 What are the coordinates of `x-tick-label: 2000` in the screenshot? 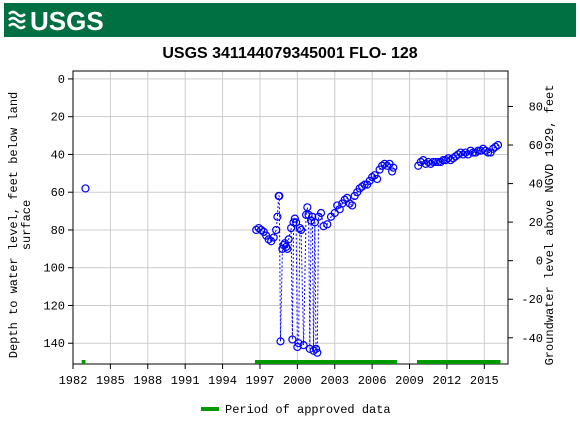 It's located at (297, 381).